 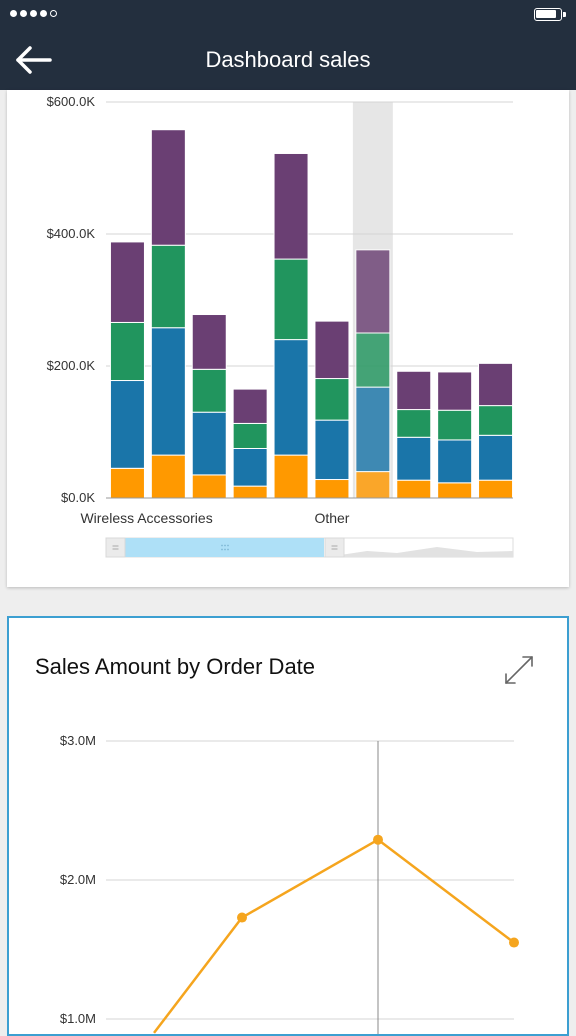 I want to click on y-tick-label: $600.0K, so click(x=71, y=101).